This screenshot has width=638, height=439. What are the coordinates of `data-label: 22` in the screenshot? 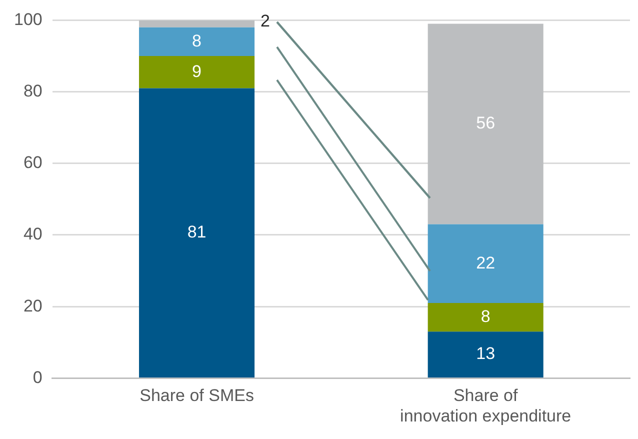 It's located at (486, 262).